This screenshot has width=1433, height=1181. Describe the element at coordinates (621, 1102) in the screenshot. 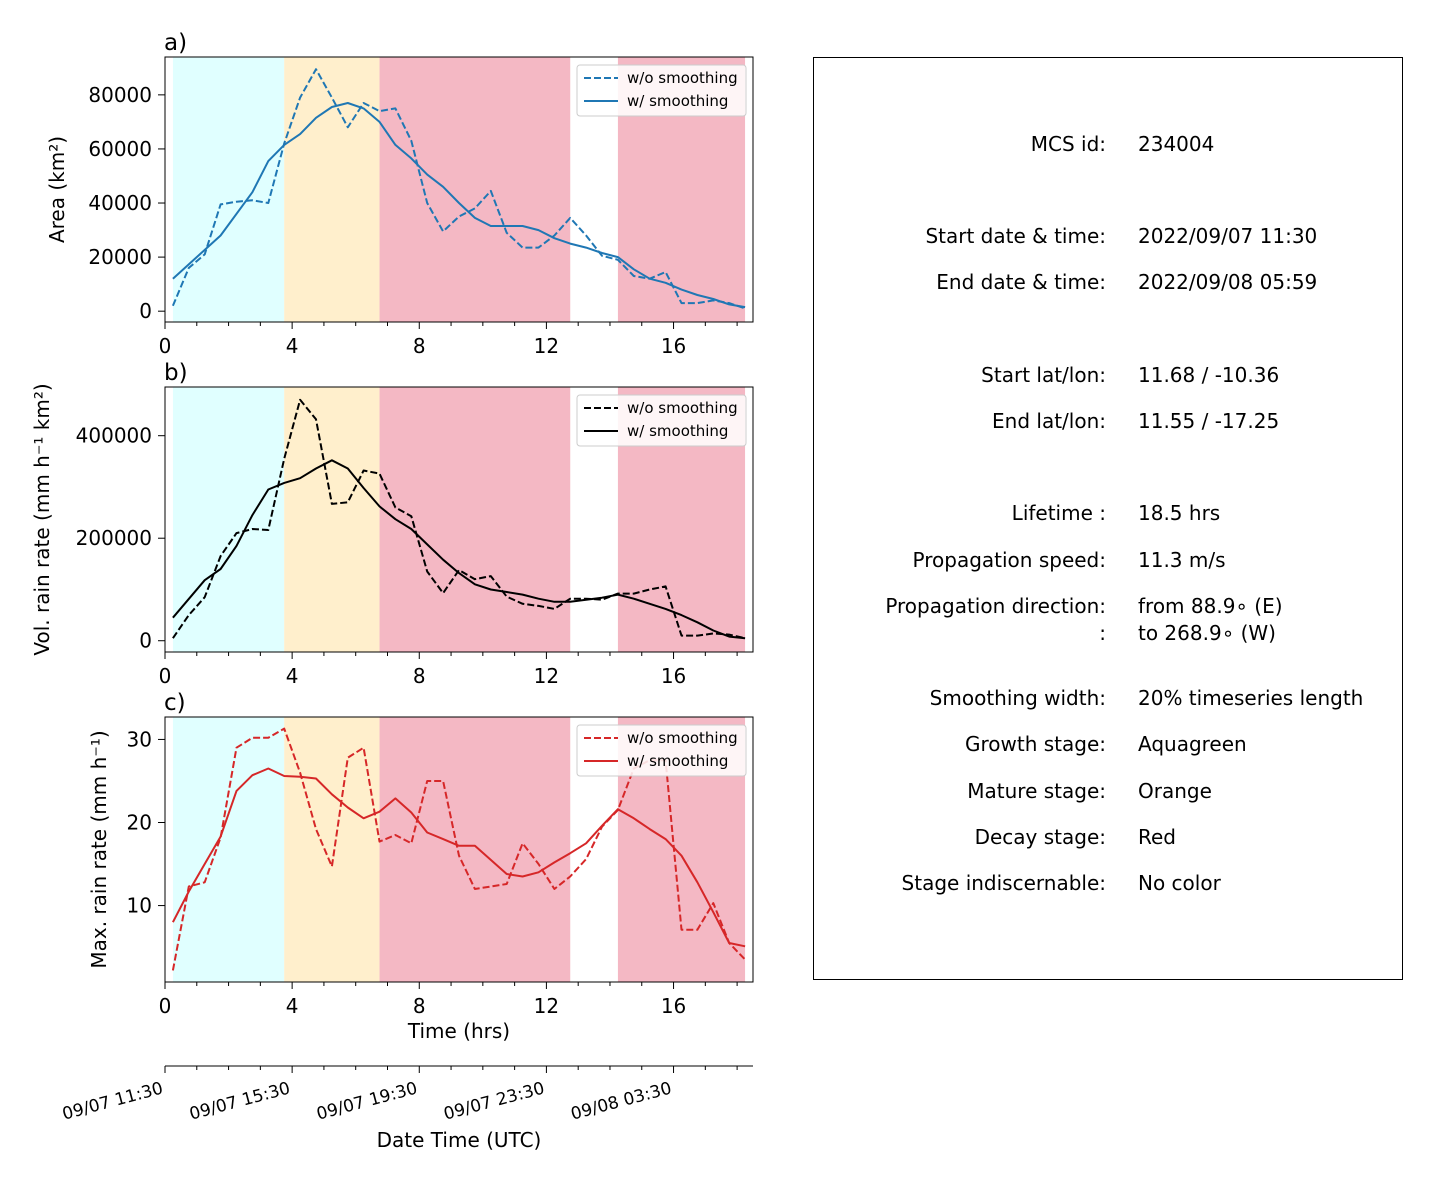

I see `date-tick-label: 09/08 03:30` at that location.